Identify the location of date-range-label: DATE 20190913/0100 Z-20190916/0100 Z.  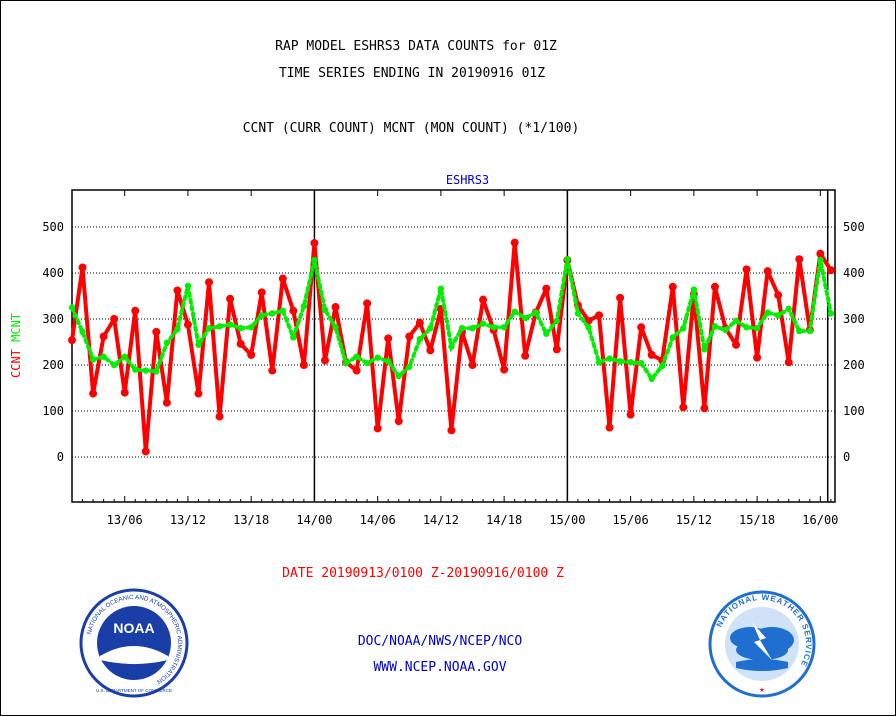
(423, 573).